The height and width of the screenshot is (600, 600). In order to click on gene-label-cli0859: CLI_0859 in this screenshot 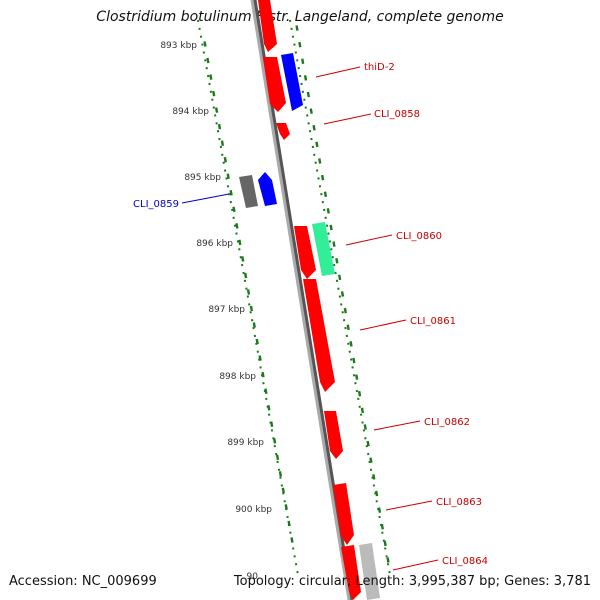, I will do `click(156, 204)`.